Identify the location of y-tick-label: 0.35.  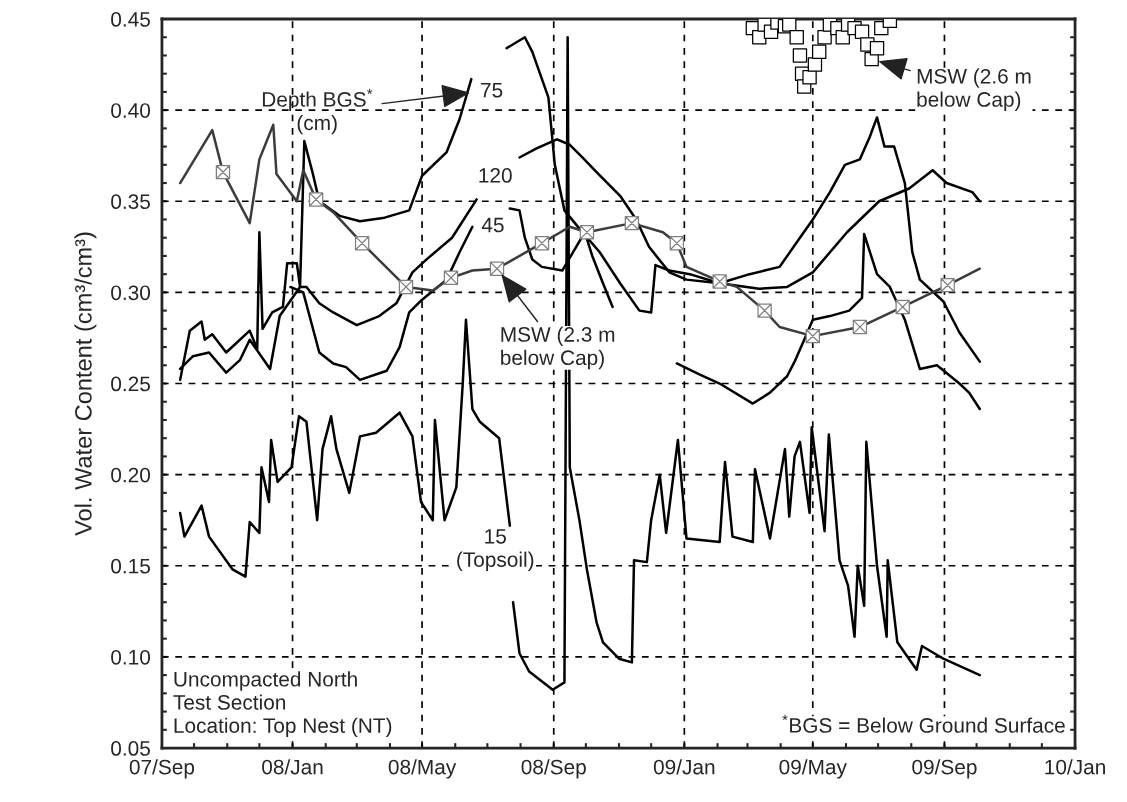
(130, 202).